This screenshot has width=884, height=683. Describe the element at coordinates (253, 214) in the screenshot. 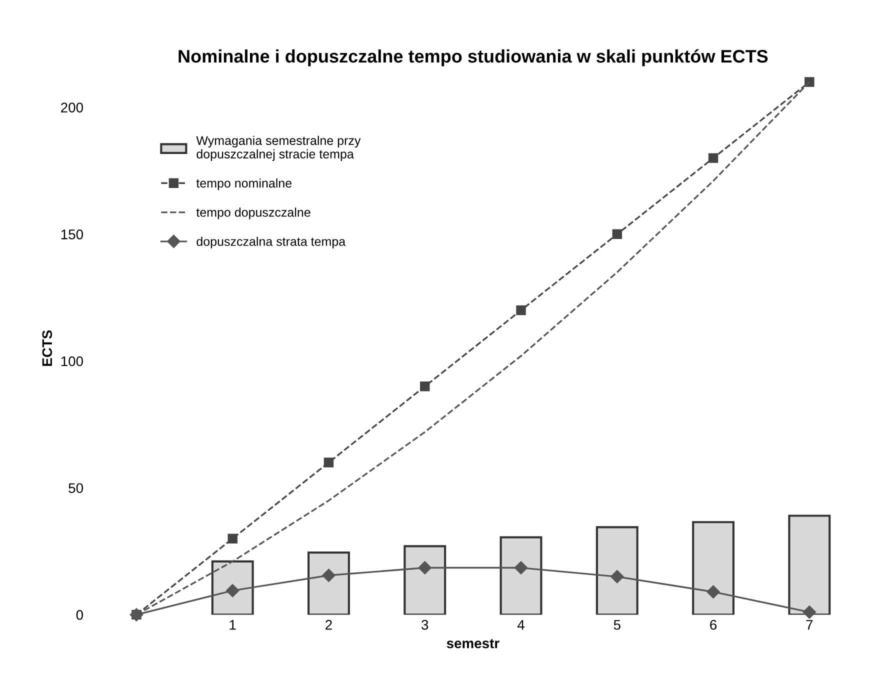

I see `legend-label: tempo dopuszczalne` at that location.